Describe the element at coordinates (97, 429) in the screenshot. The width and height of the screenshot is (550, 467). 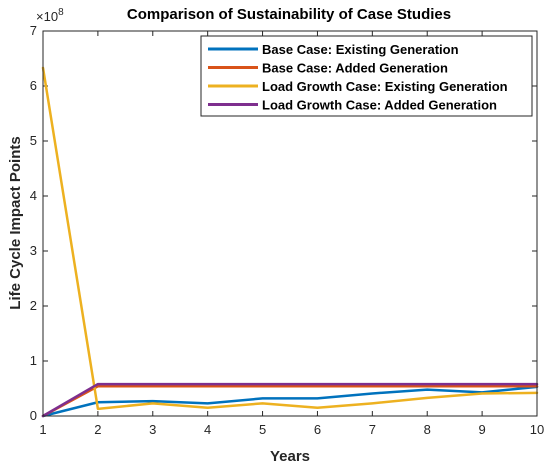
I see `x-tick-label: 2` at that location.